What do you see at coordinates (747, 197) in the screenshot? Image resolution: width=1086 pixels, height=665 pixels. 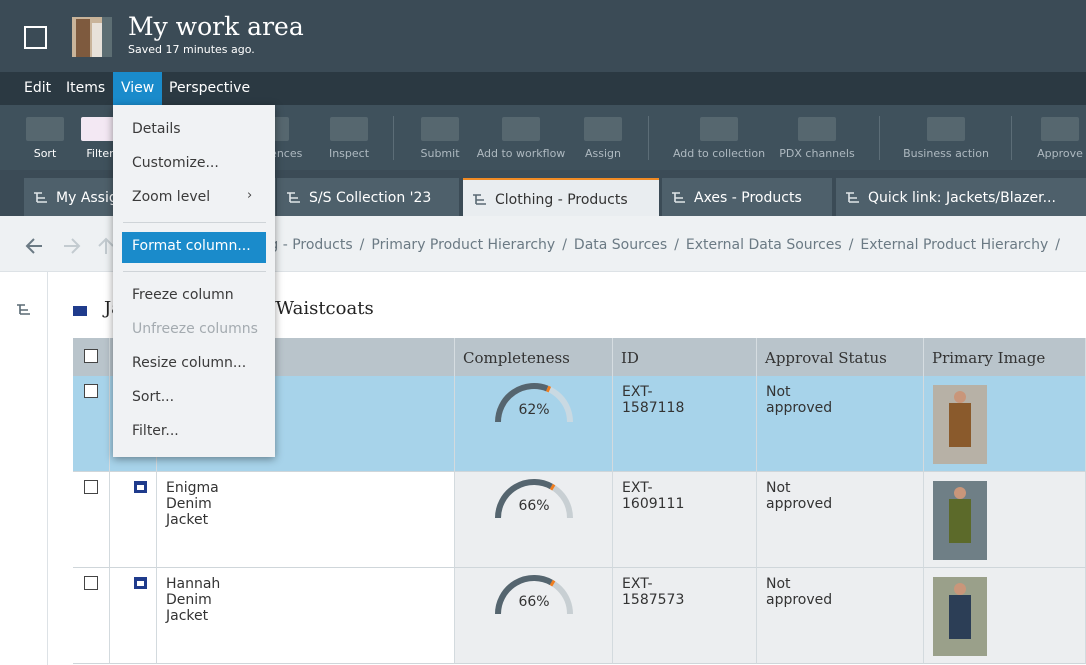 I see `tab: Axes - Products` at bounding box center [747, 197].